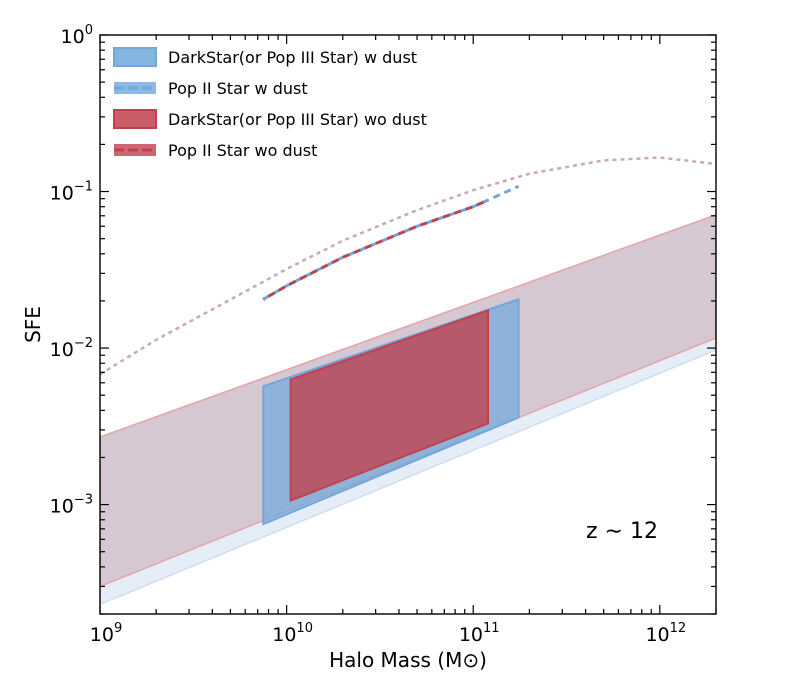 This screenshot has width=797, height=683. I want to click on x-tick-label: 1010, so click(292, 633).